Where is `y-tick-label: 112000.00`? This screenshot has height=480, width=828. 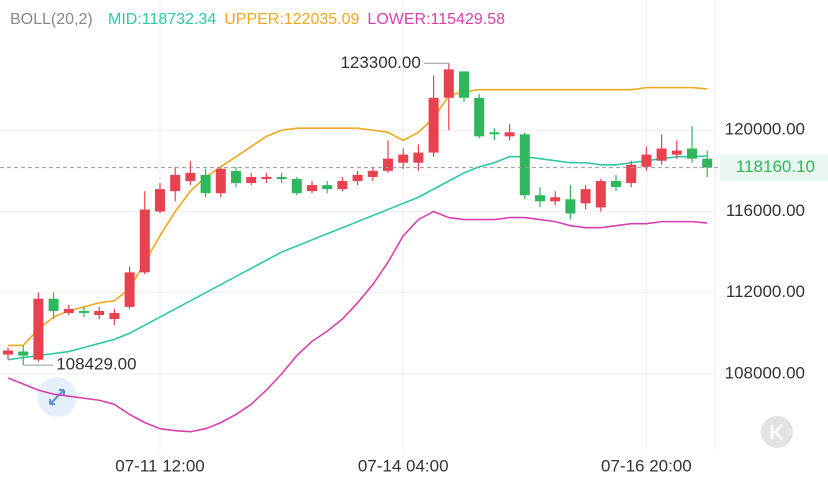
y-tick-label: 112000.00 is located at coordinates (765, 291).